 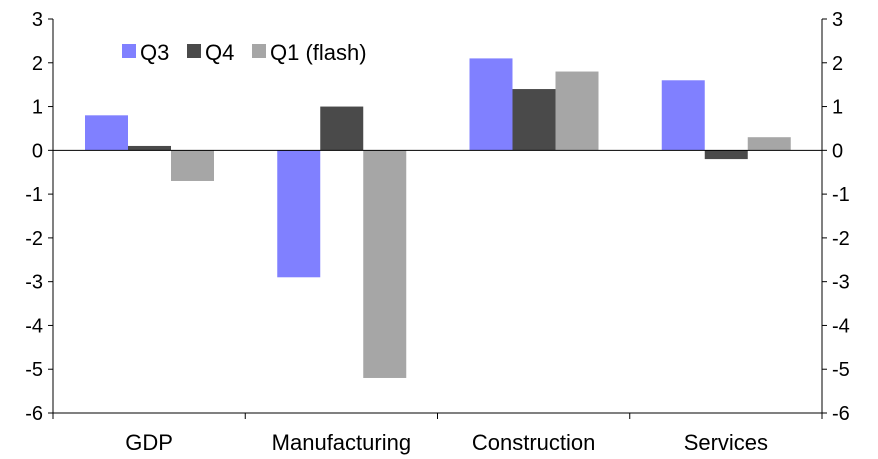 I want to click on bar-gdp-q4, so click(x=149, y=148).